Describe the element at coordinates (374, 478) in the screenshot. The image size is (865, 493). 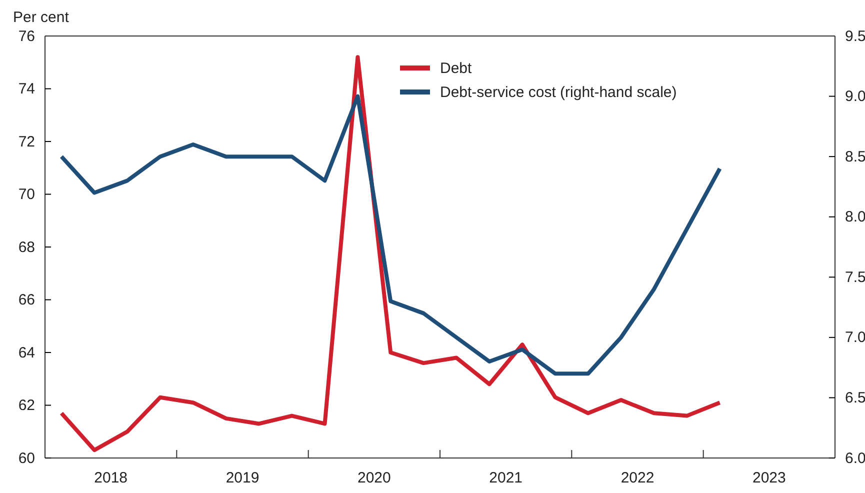
I see `x-tick-label: 2020` at that location.